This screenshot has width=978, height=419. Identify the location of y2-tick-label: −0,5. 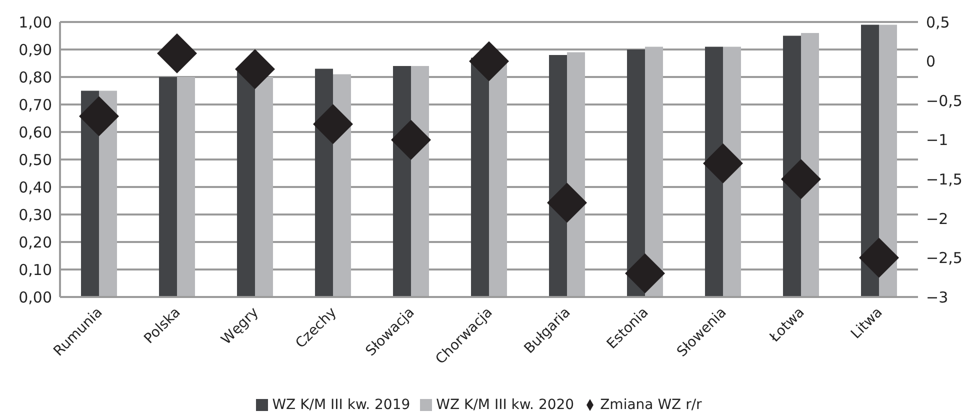
(944, 101).